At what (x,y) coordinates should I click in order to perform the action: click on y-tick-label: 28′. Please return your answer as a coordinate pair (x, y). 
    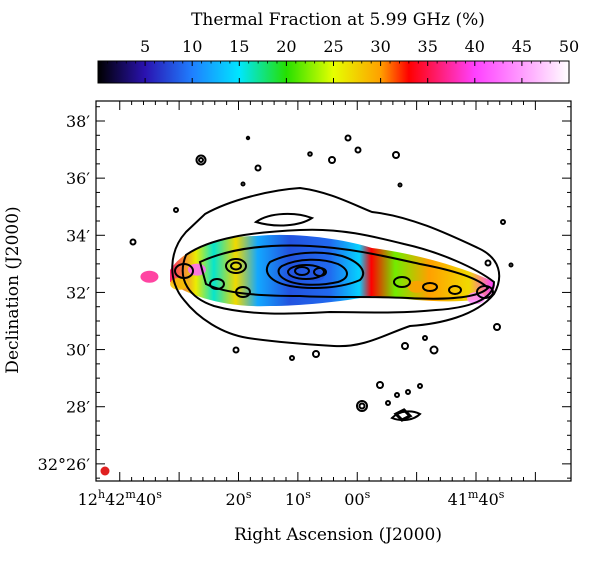
    Looking at the image, I should click on (78, 407).